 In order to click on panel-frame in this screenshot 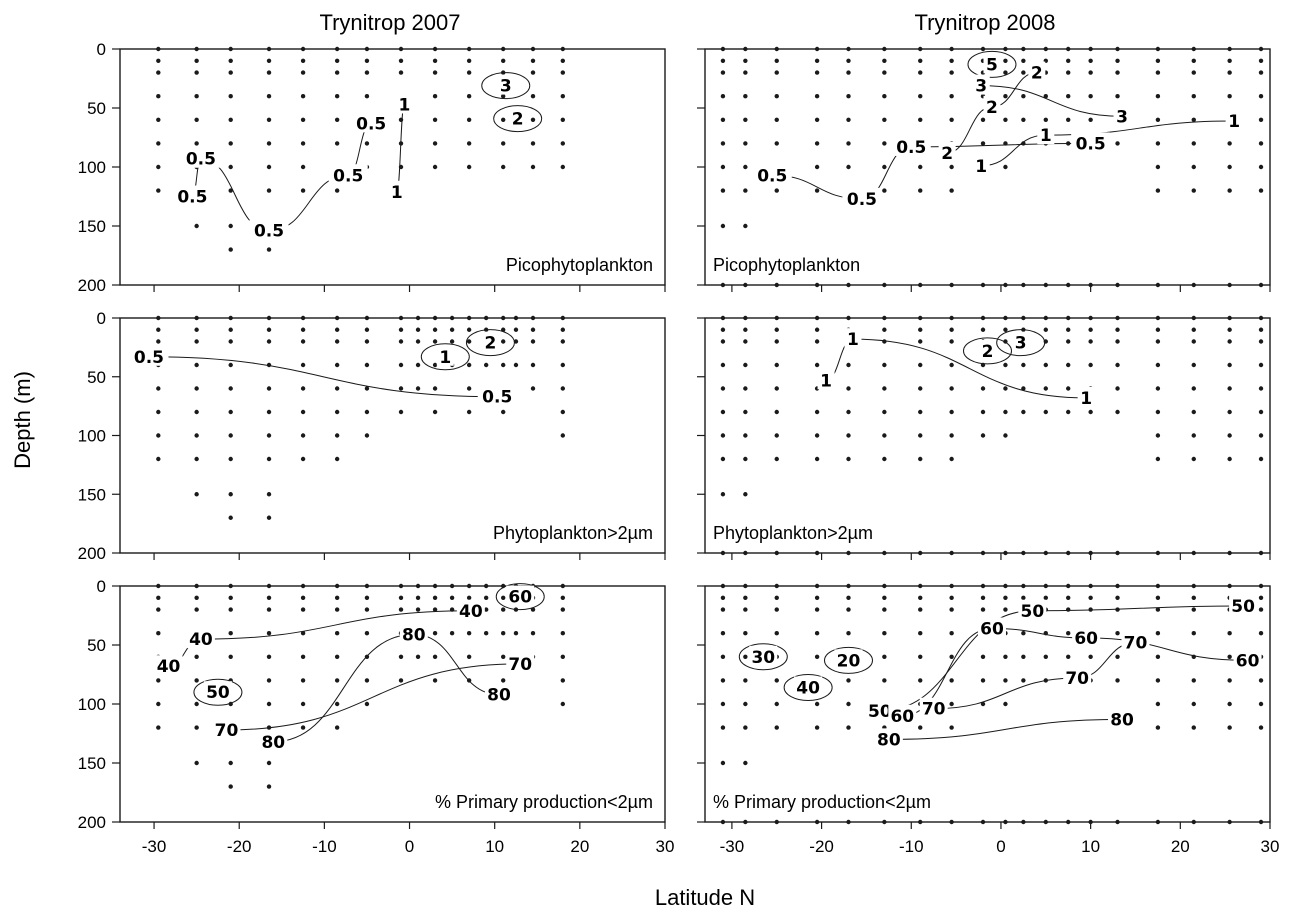, I will do `click(392, 704)`.